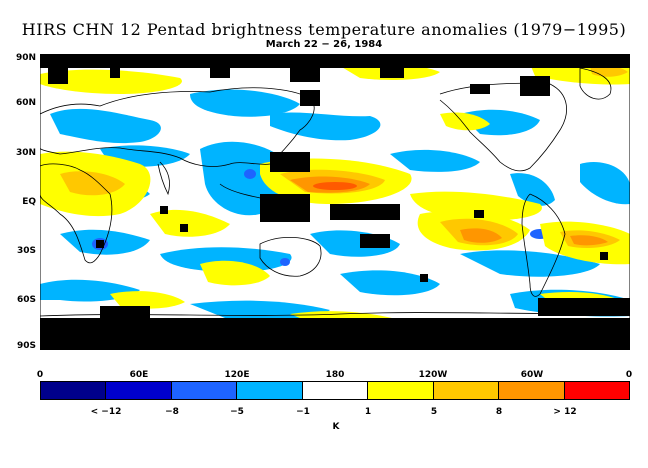  Describe the element at coordinates (565, 412) in the screenshot. I see `colorbar-label-8: > 12` at that location.